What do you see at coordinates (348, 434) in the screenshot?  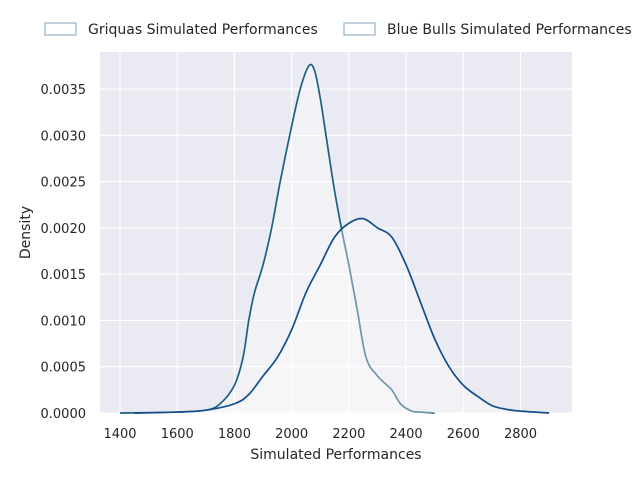 I see `x-tick-label: 2200` at bounding box center [348, 434].